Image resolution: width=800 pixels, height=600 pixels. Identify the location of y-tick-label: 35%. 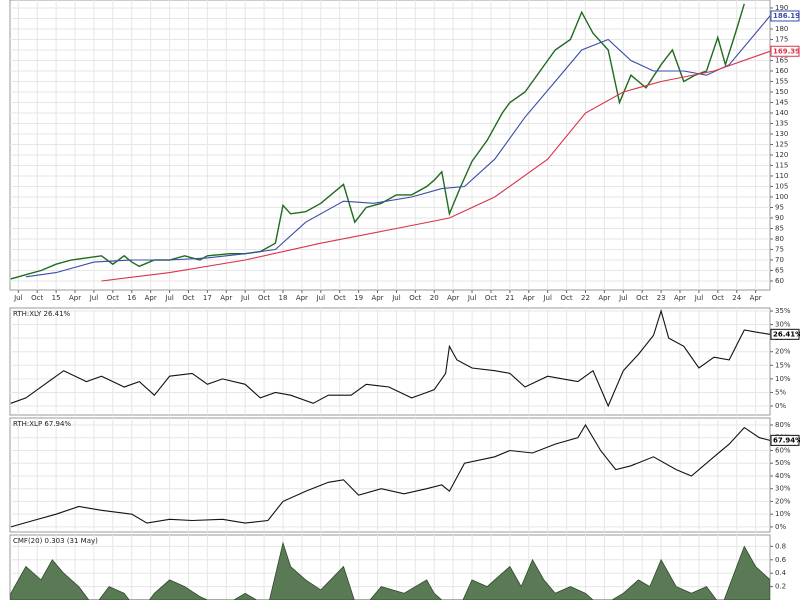
(783, 311).